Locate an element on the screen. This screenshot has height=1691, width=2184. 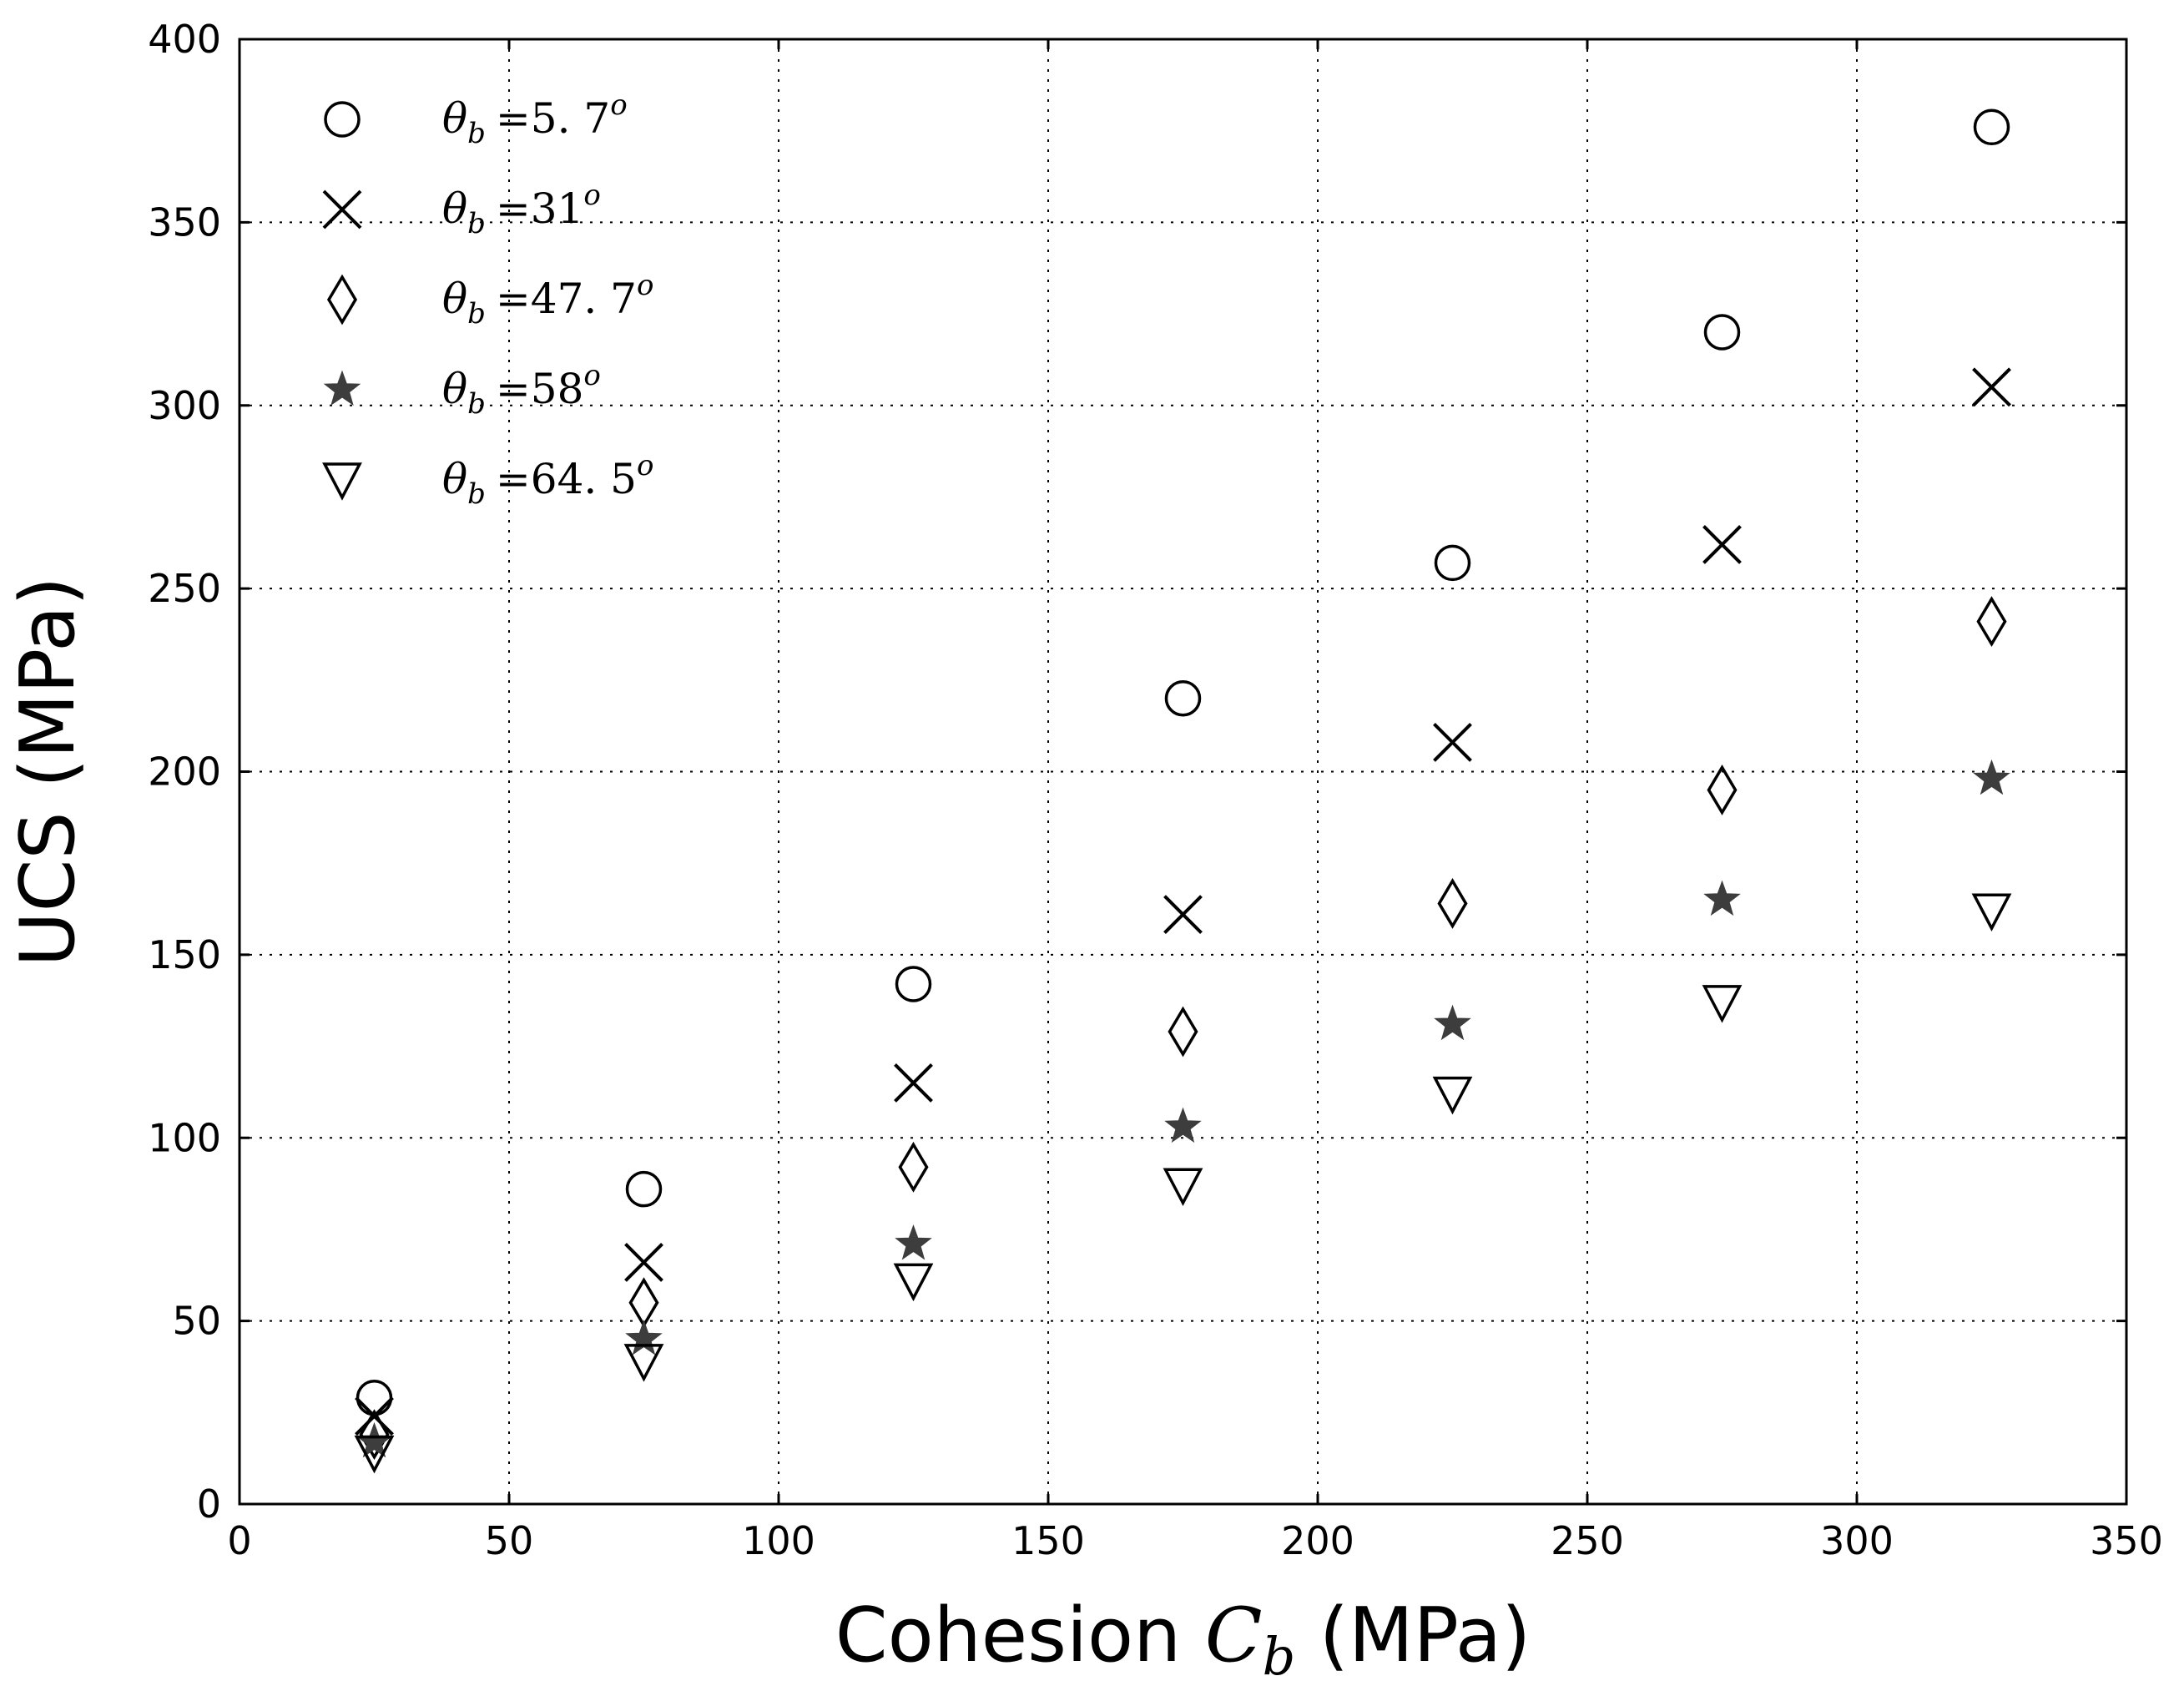
legend-item: θb =5. 7o is located at coordinates (476, 119).